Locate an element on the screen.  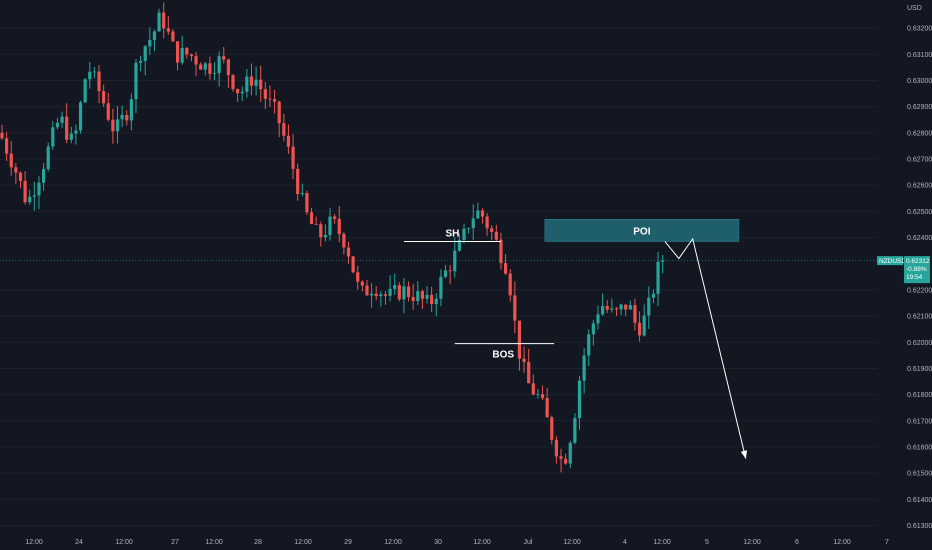
currency-label: USD is located at coordinates (914, 8).